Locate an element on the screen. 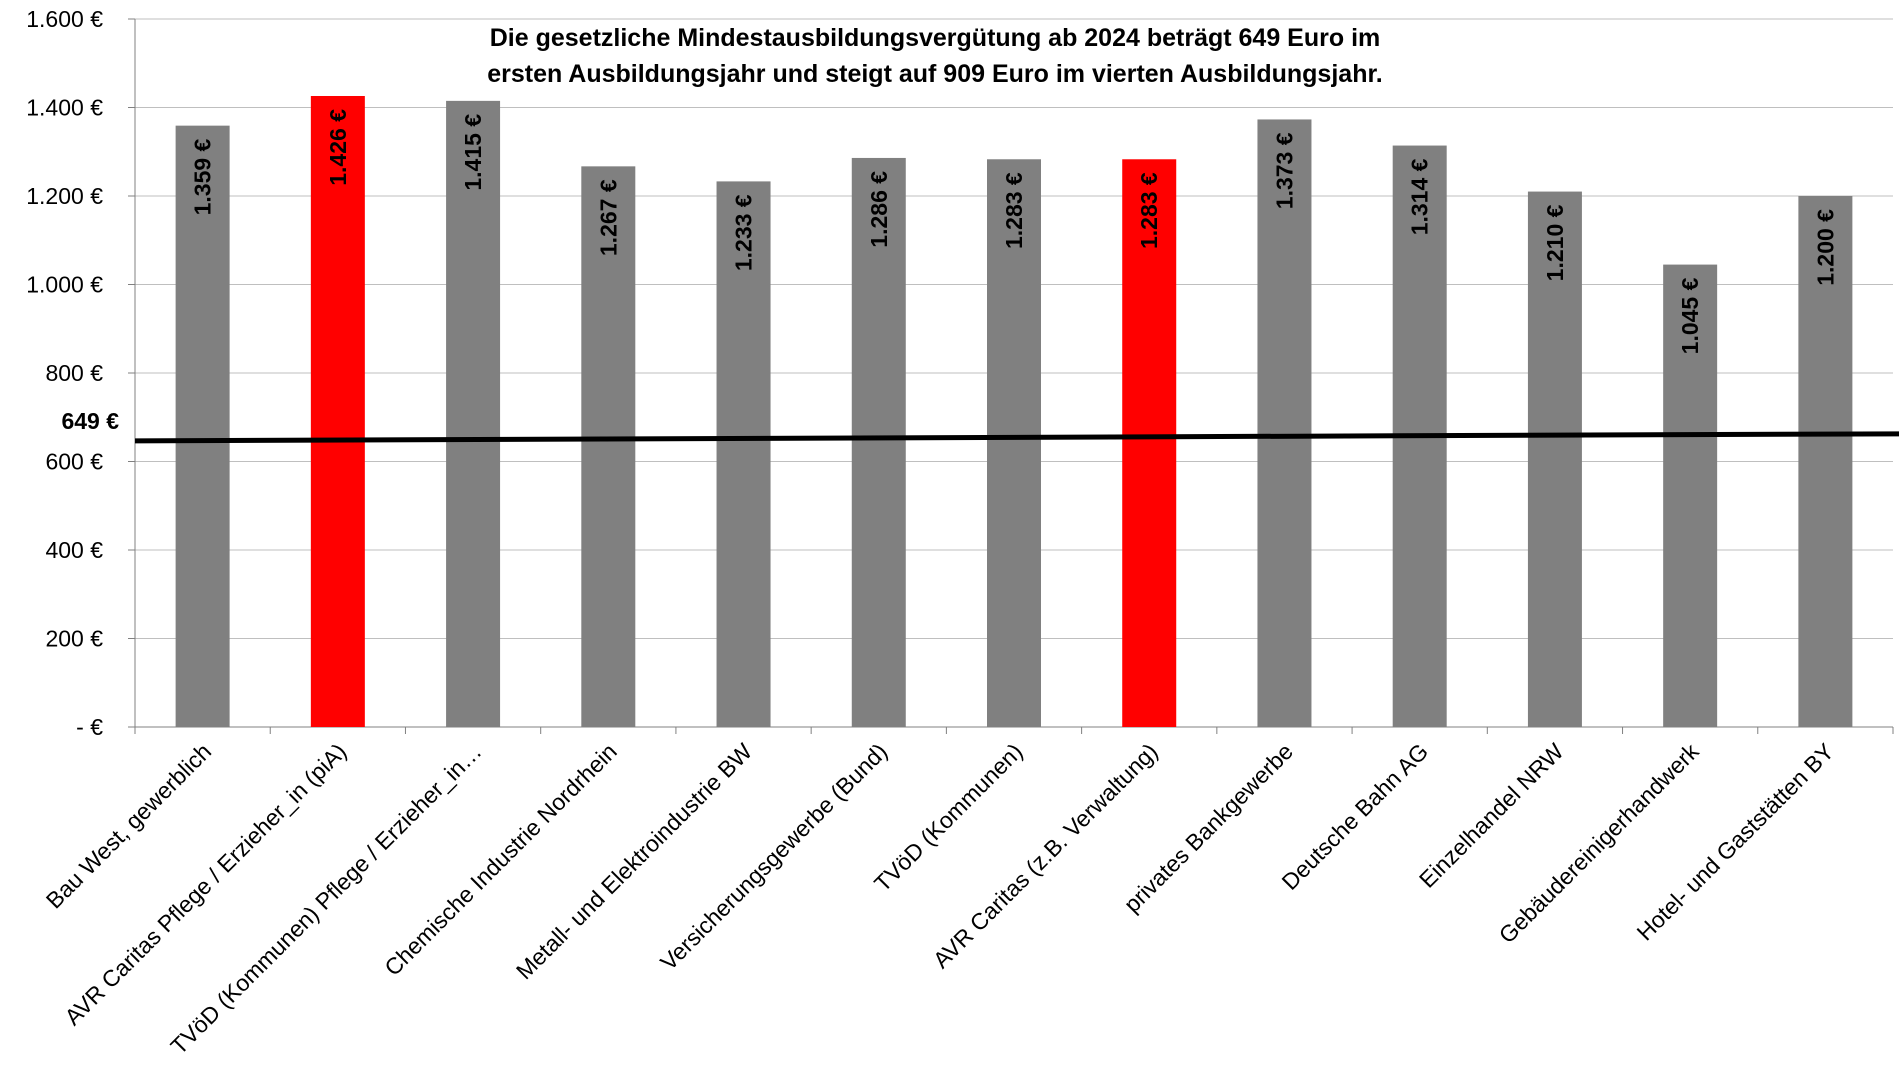 The image size is (1899, 1086). data-label: 1.200 € is located at coordinates (1825, 247).